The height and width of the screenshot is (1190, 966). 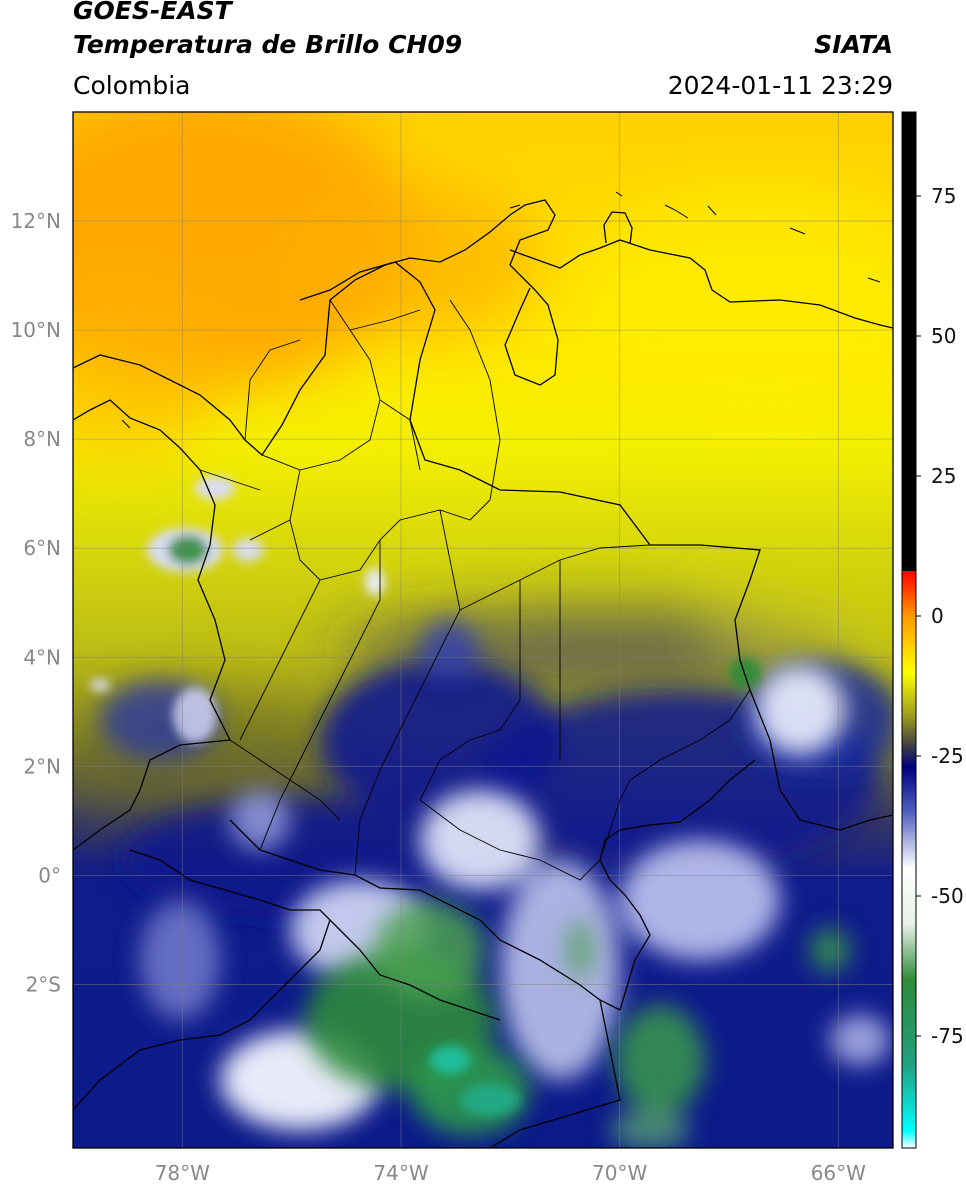 What do you see at coordinates (947, 1036) in the screenshot?
I see `colorbar-tick-label: -75` at bounding box center [947, 1036].